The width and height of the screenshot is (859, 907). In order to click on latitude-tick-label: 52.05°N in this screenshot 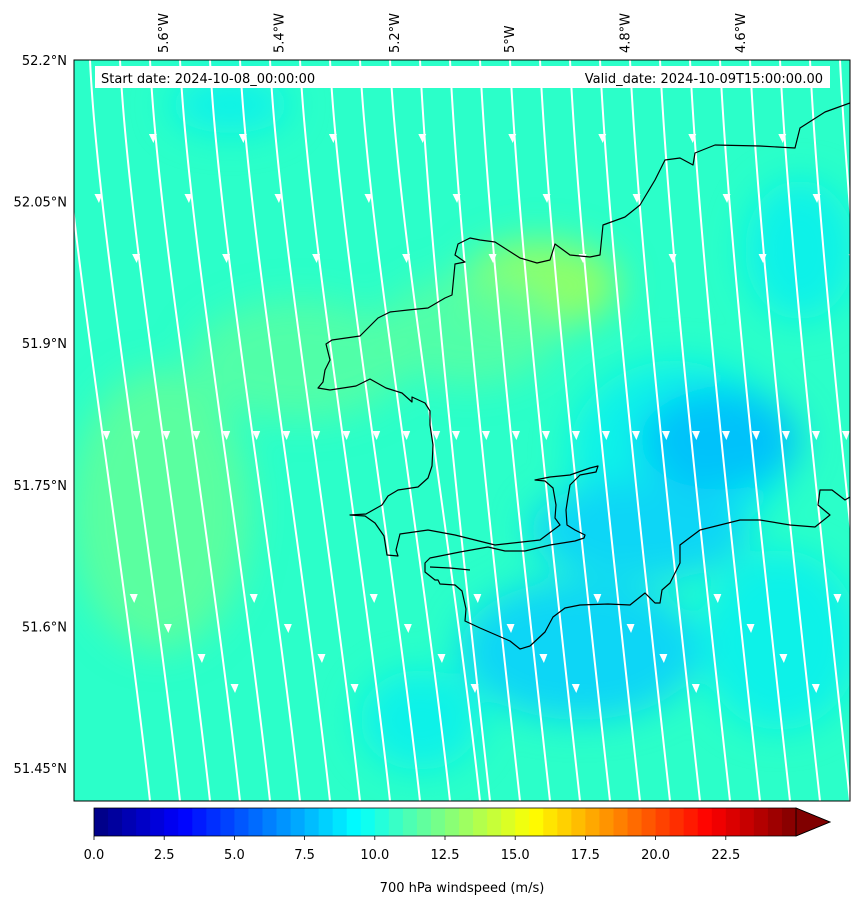, I will do `click(40, 203)`.